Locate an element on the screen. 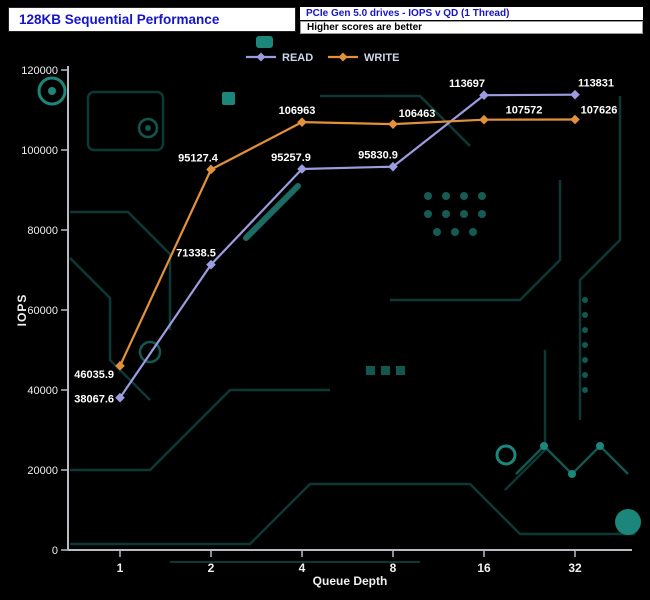 The image size is (650, 600). read-point-label: 113697 is located at coordinates (467, 84).